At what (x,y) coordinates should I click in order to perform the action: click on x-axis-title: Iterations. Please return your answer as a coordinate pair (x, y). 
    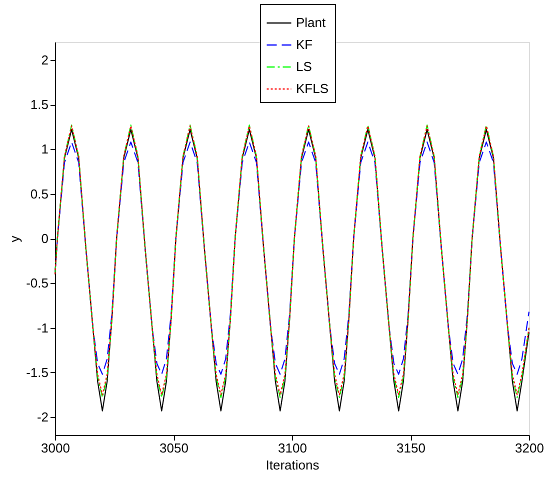
    Looking at the image, I should click on (293, 465).